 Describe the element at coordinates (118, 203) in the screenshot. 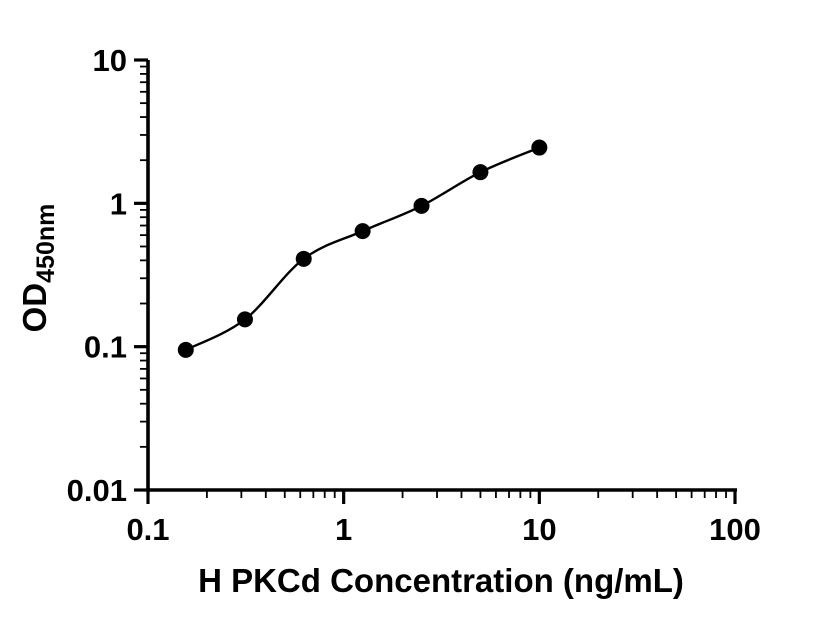

I see `y-tick-label: 1` at that location.